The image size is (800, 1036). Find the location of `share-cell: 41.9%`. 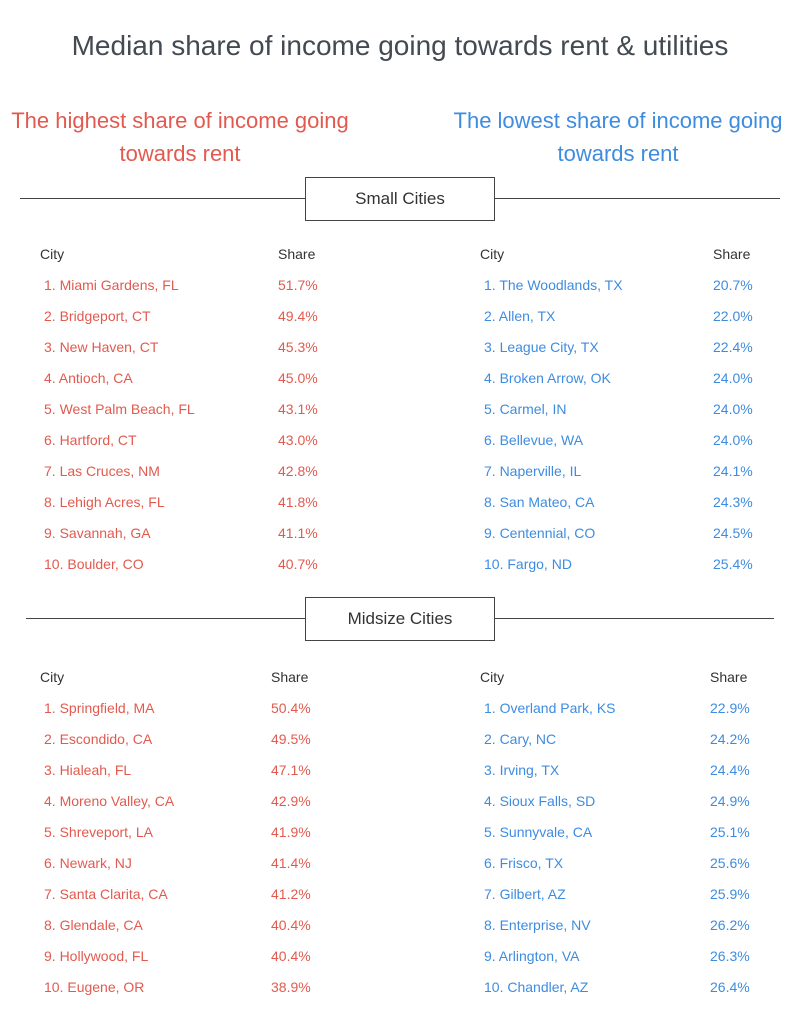

share-cell: 41.9% is located at coordinates (291, 831).